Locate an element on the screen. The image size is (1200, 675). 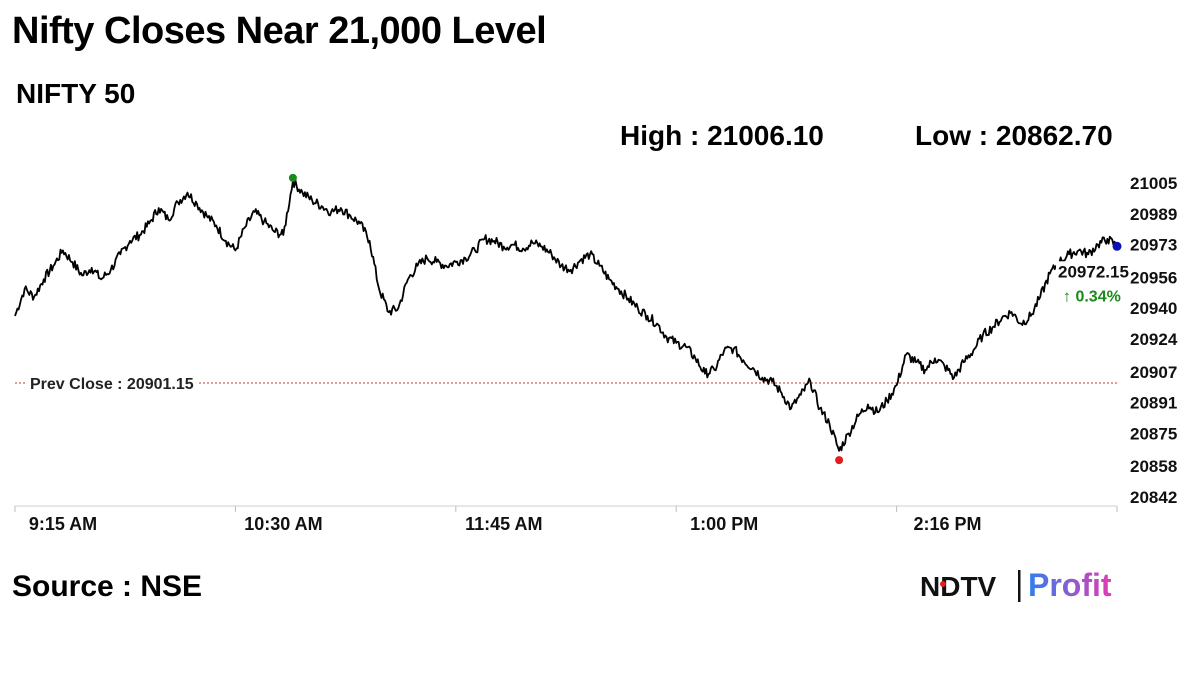
prev-close-label-bg is located at coordinates (112, 385).